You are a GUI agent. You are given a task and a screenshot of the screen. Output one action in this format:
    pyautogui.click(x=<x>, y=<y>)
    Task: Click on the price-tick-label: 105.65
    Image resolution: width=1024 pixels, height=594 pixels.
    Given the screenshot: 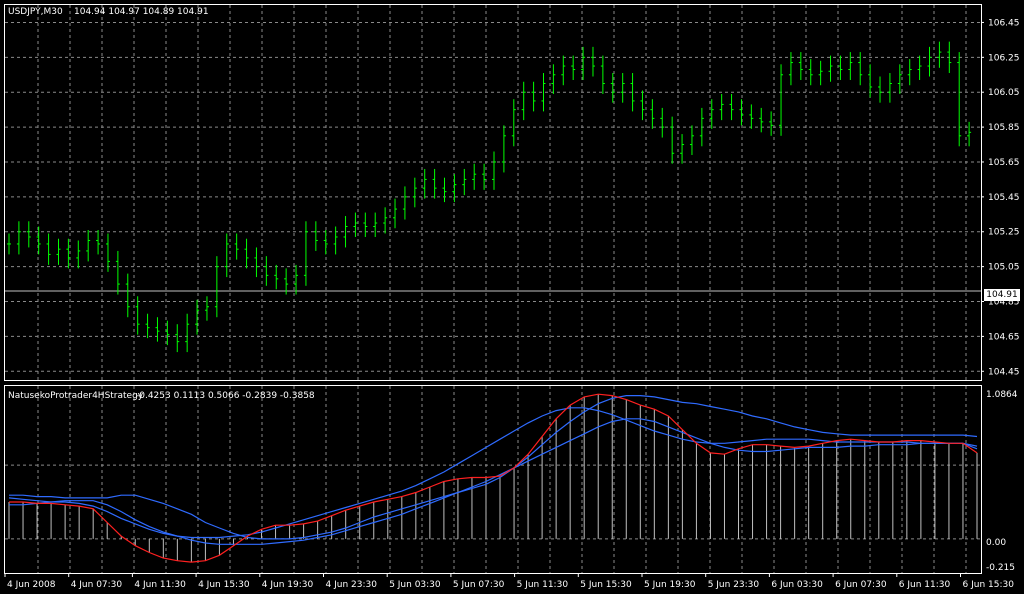 What is the action you would take?
    pyautogui.click(x=1004, y=163)
    